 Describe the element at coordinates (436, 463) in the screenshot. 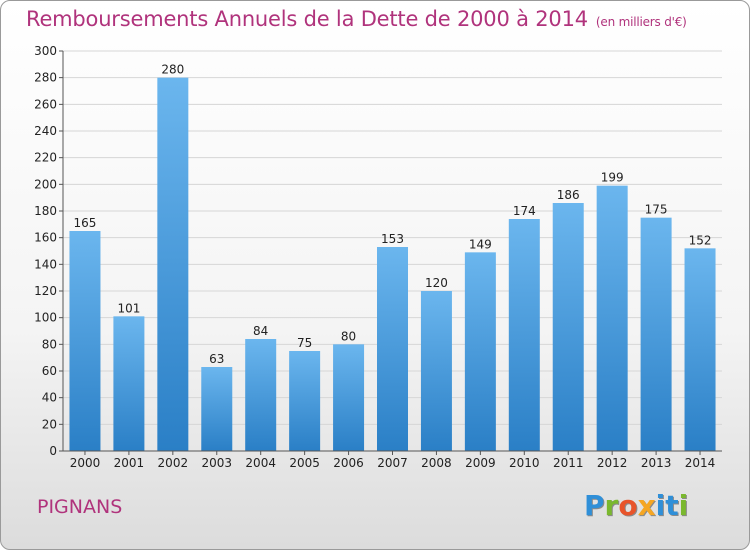

I see `x-tick-label: 2008` at that location.